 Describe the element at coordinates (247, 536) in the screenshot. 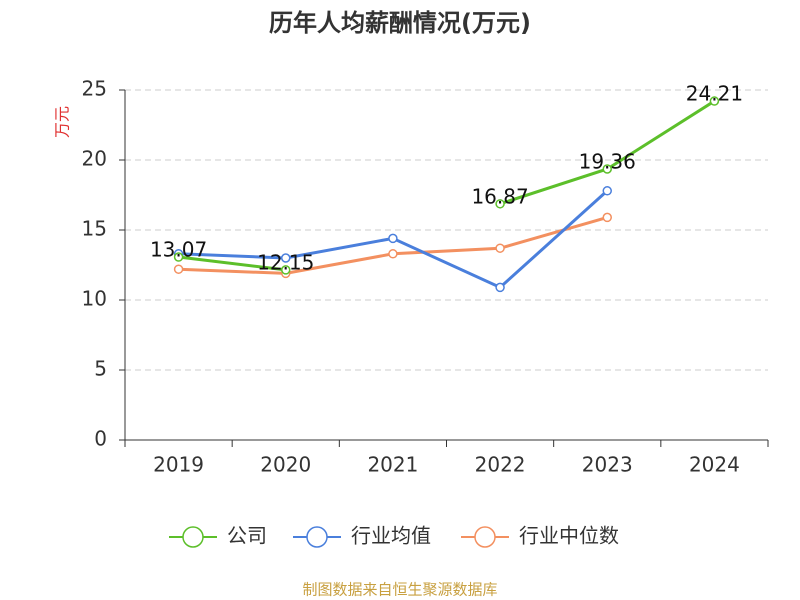

I see `legend-label: 公司` at that location.